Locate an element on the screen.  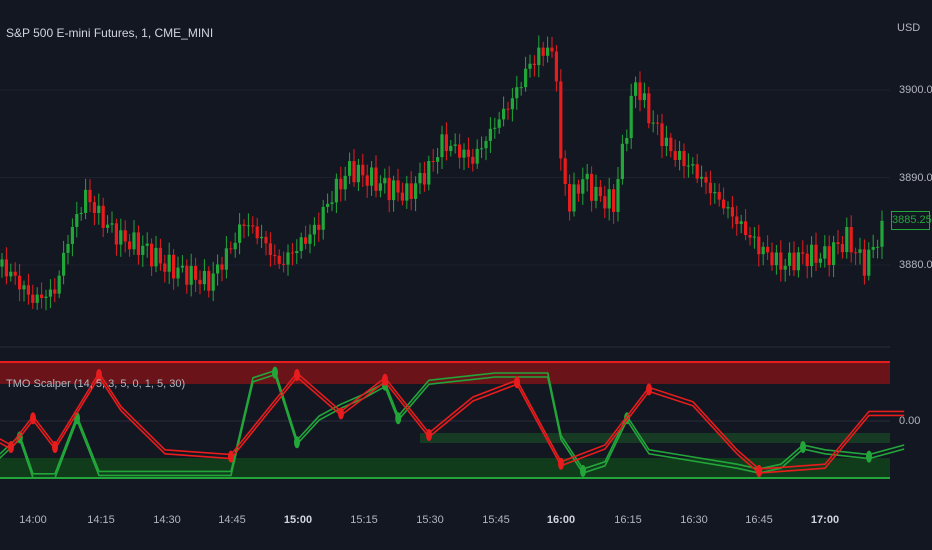
price-axis-currency: USD is located at coordinates (909, 28).